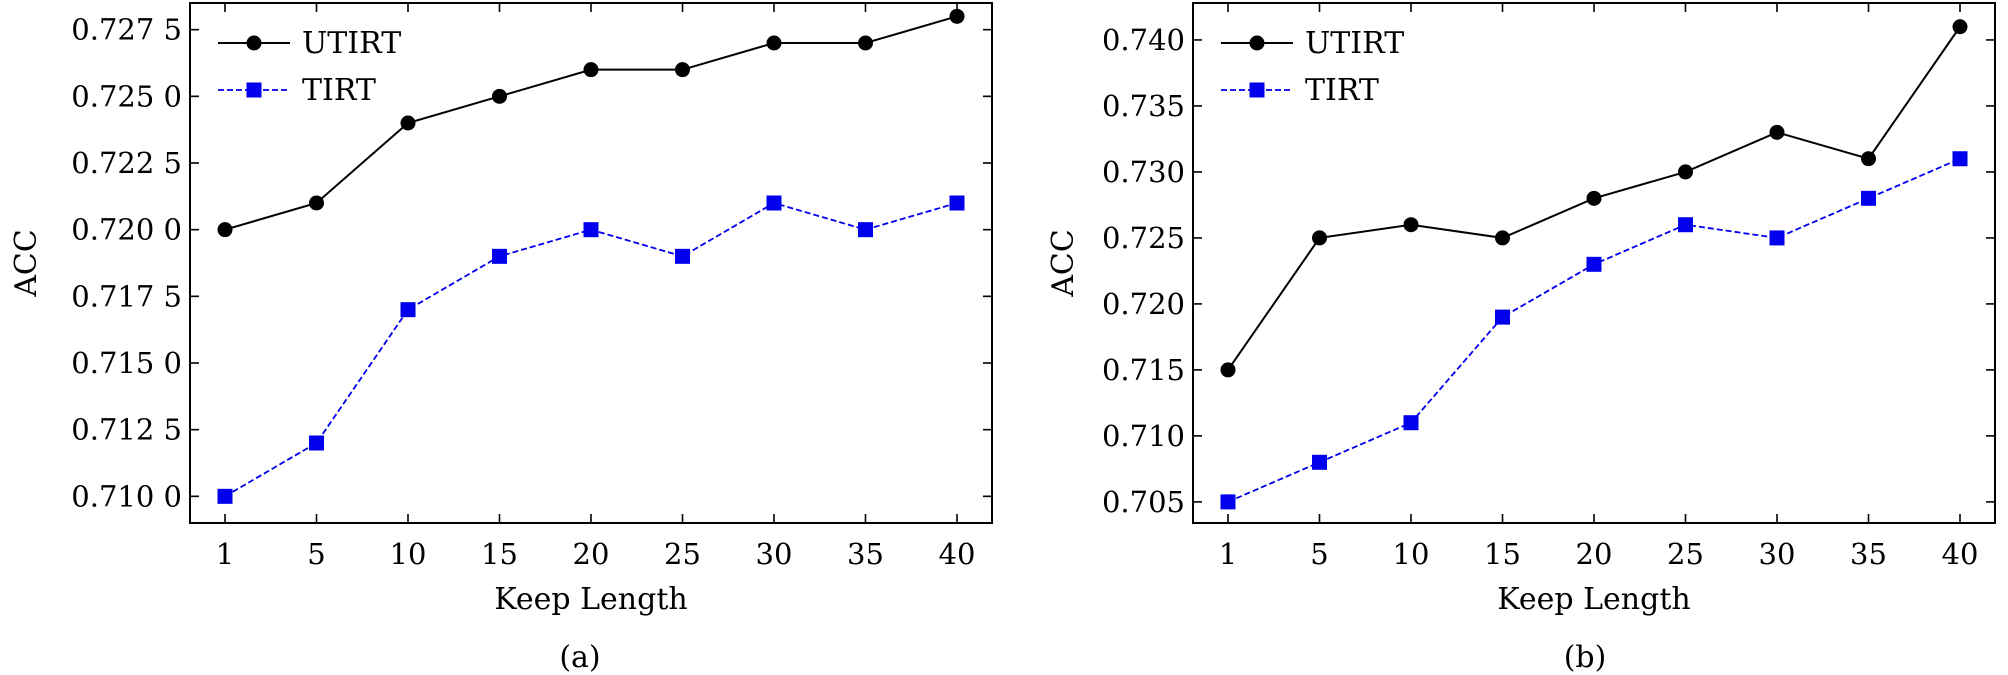  I want to click on y-tick-label: 0.720, so click(1143, 304).